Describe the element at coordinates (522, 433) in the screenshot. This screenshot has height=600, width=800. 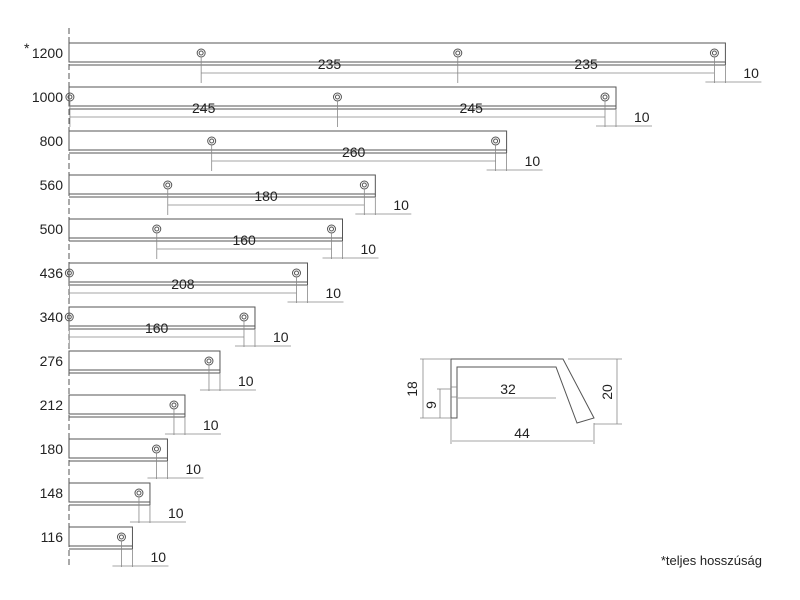
I see `profile-total-width-label: 44` at that location.